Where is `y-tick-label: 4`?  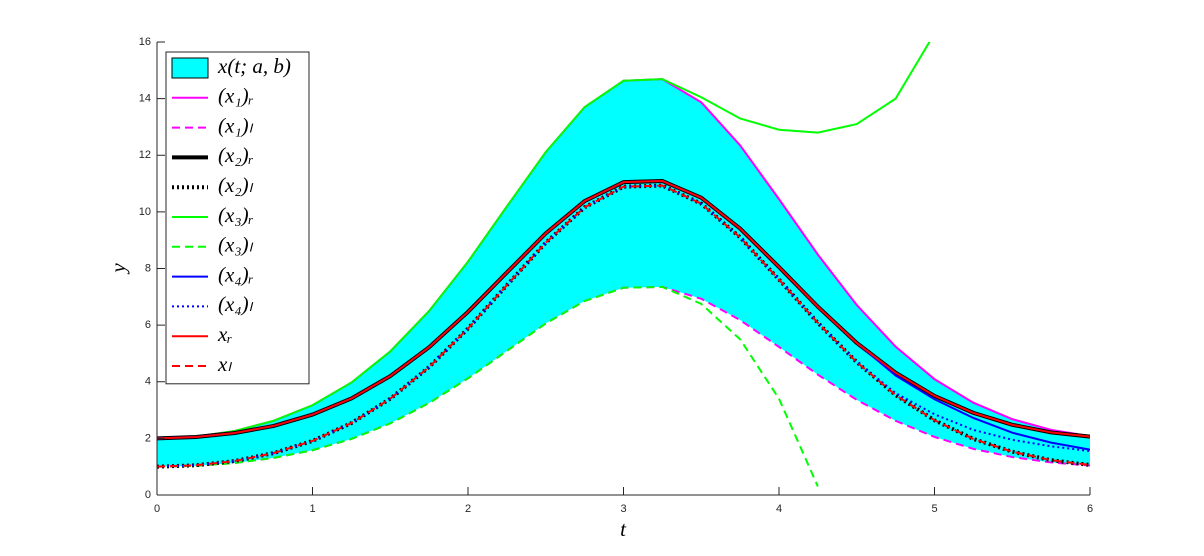 y-tick-label: 4 is located at coordinates (148, 382).